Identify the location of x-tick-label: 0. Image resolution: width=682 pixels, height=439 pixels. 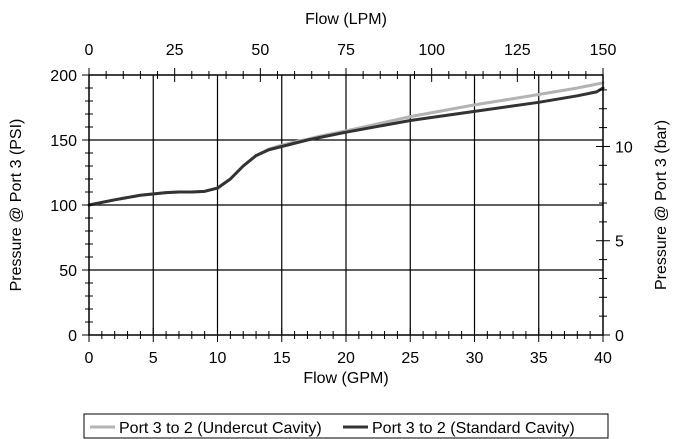
(89, 358).